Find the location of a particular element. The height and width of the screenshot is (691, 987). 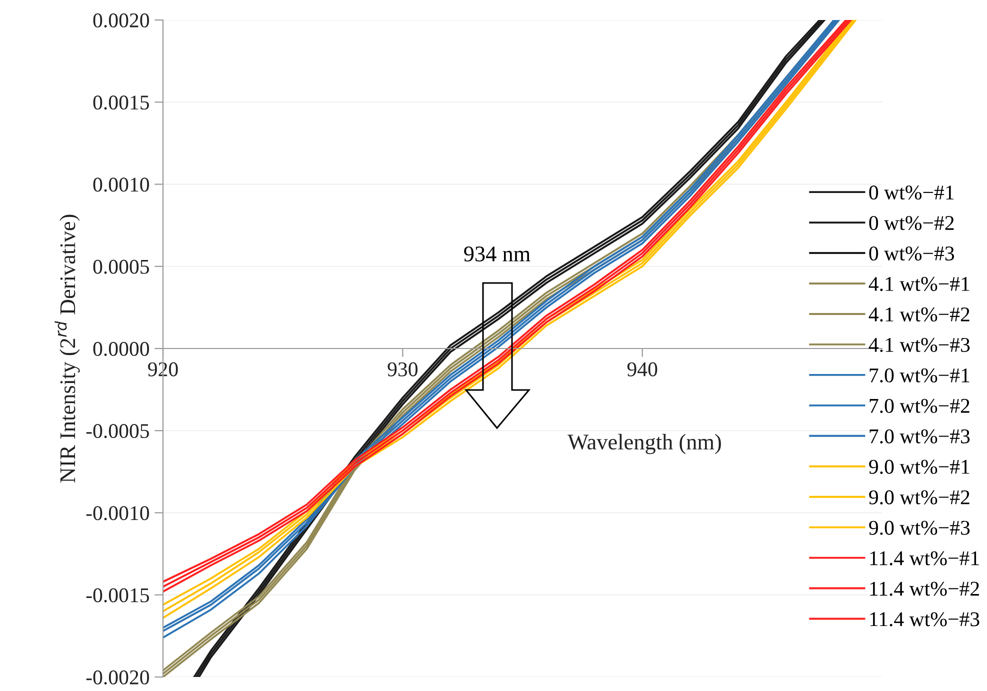

y-axis-title: NIR Intensity (2$^{rd}$ Derivative) is located at coordinates (67, 348).